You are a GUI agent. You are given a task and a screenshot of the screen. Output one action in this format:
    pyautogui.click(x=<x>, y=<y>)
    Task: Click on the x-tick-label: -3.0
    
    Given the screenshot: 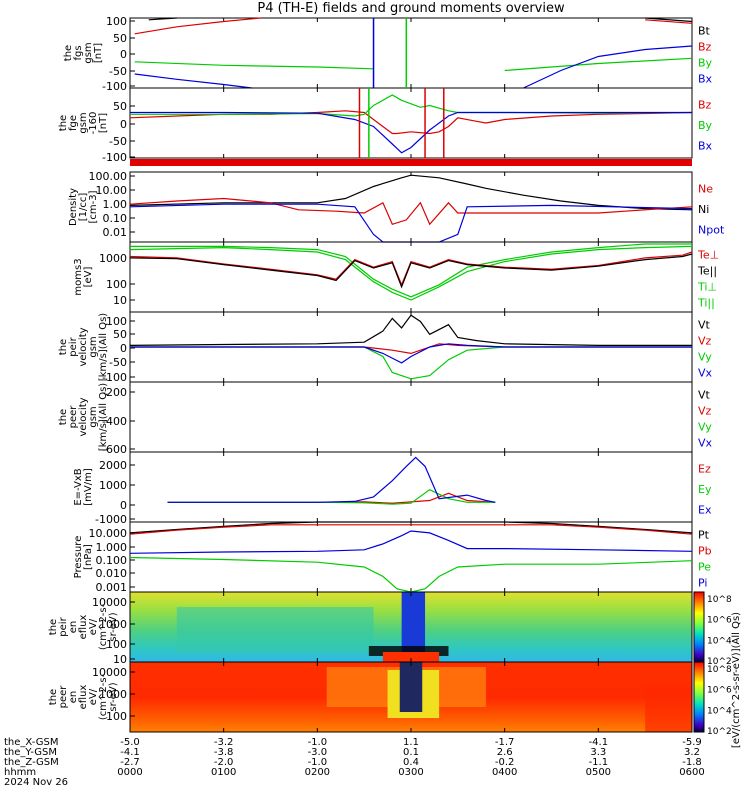 What is the action you would take?
    pyautogui.click(x=318, y=752)
    